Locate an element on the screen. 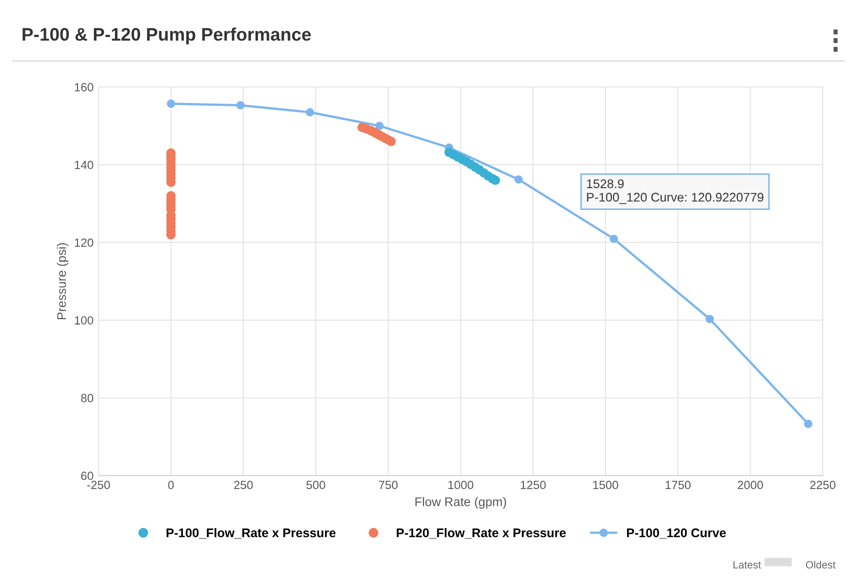  y-axis-title: Pressure (psi) is located at coordinates (62, 281).